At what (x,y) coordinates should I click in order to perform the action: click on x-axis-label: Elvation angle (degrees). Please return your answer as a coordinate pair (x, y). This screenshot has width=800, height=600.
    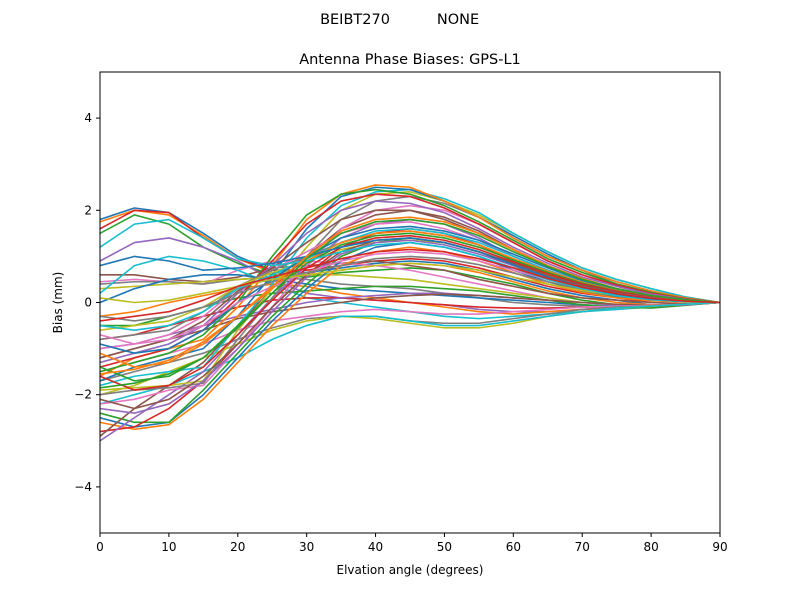
    Looking at the image, I should click on (410, 570).